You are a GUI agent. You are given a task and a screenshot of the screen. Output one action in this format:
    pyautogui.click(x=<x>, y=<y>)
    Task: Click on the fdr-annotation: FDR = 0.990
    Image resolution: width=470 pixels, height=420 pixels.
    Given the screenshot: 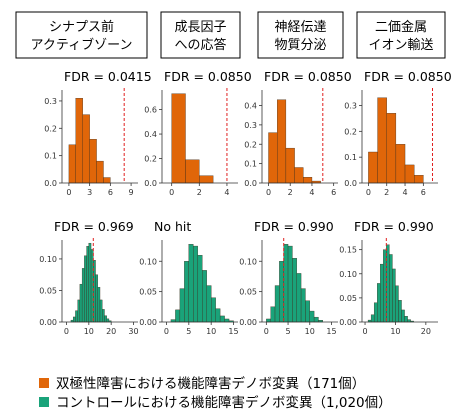 What is the action you would take?
    pyautogui.click(x=394, y=226)
    